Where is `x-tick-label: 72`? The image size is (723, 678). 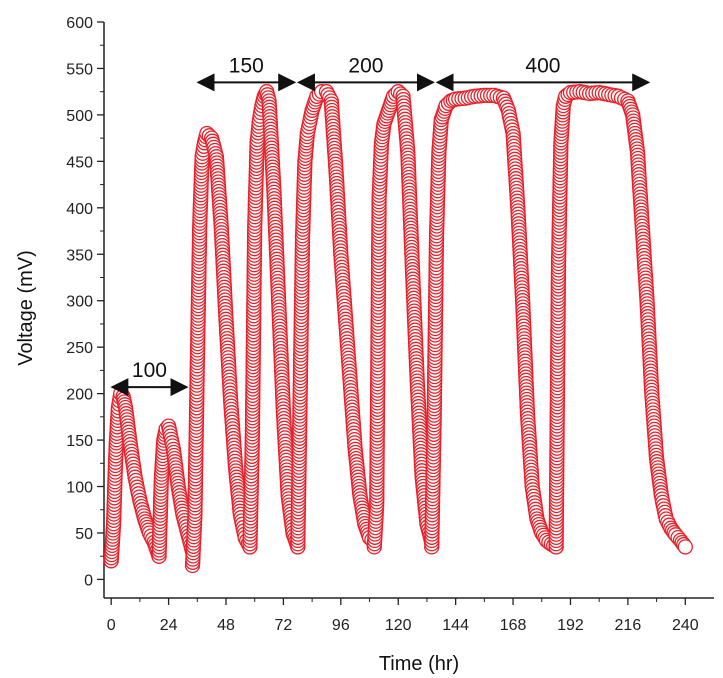 x-tick-label: 72 is located at coordinates (284, 625).